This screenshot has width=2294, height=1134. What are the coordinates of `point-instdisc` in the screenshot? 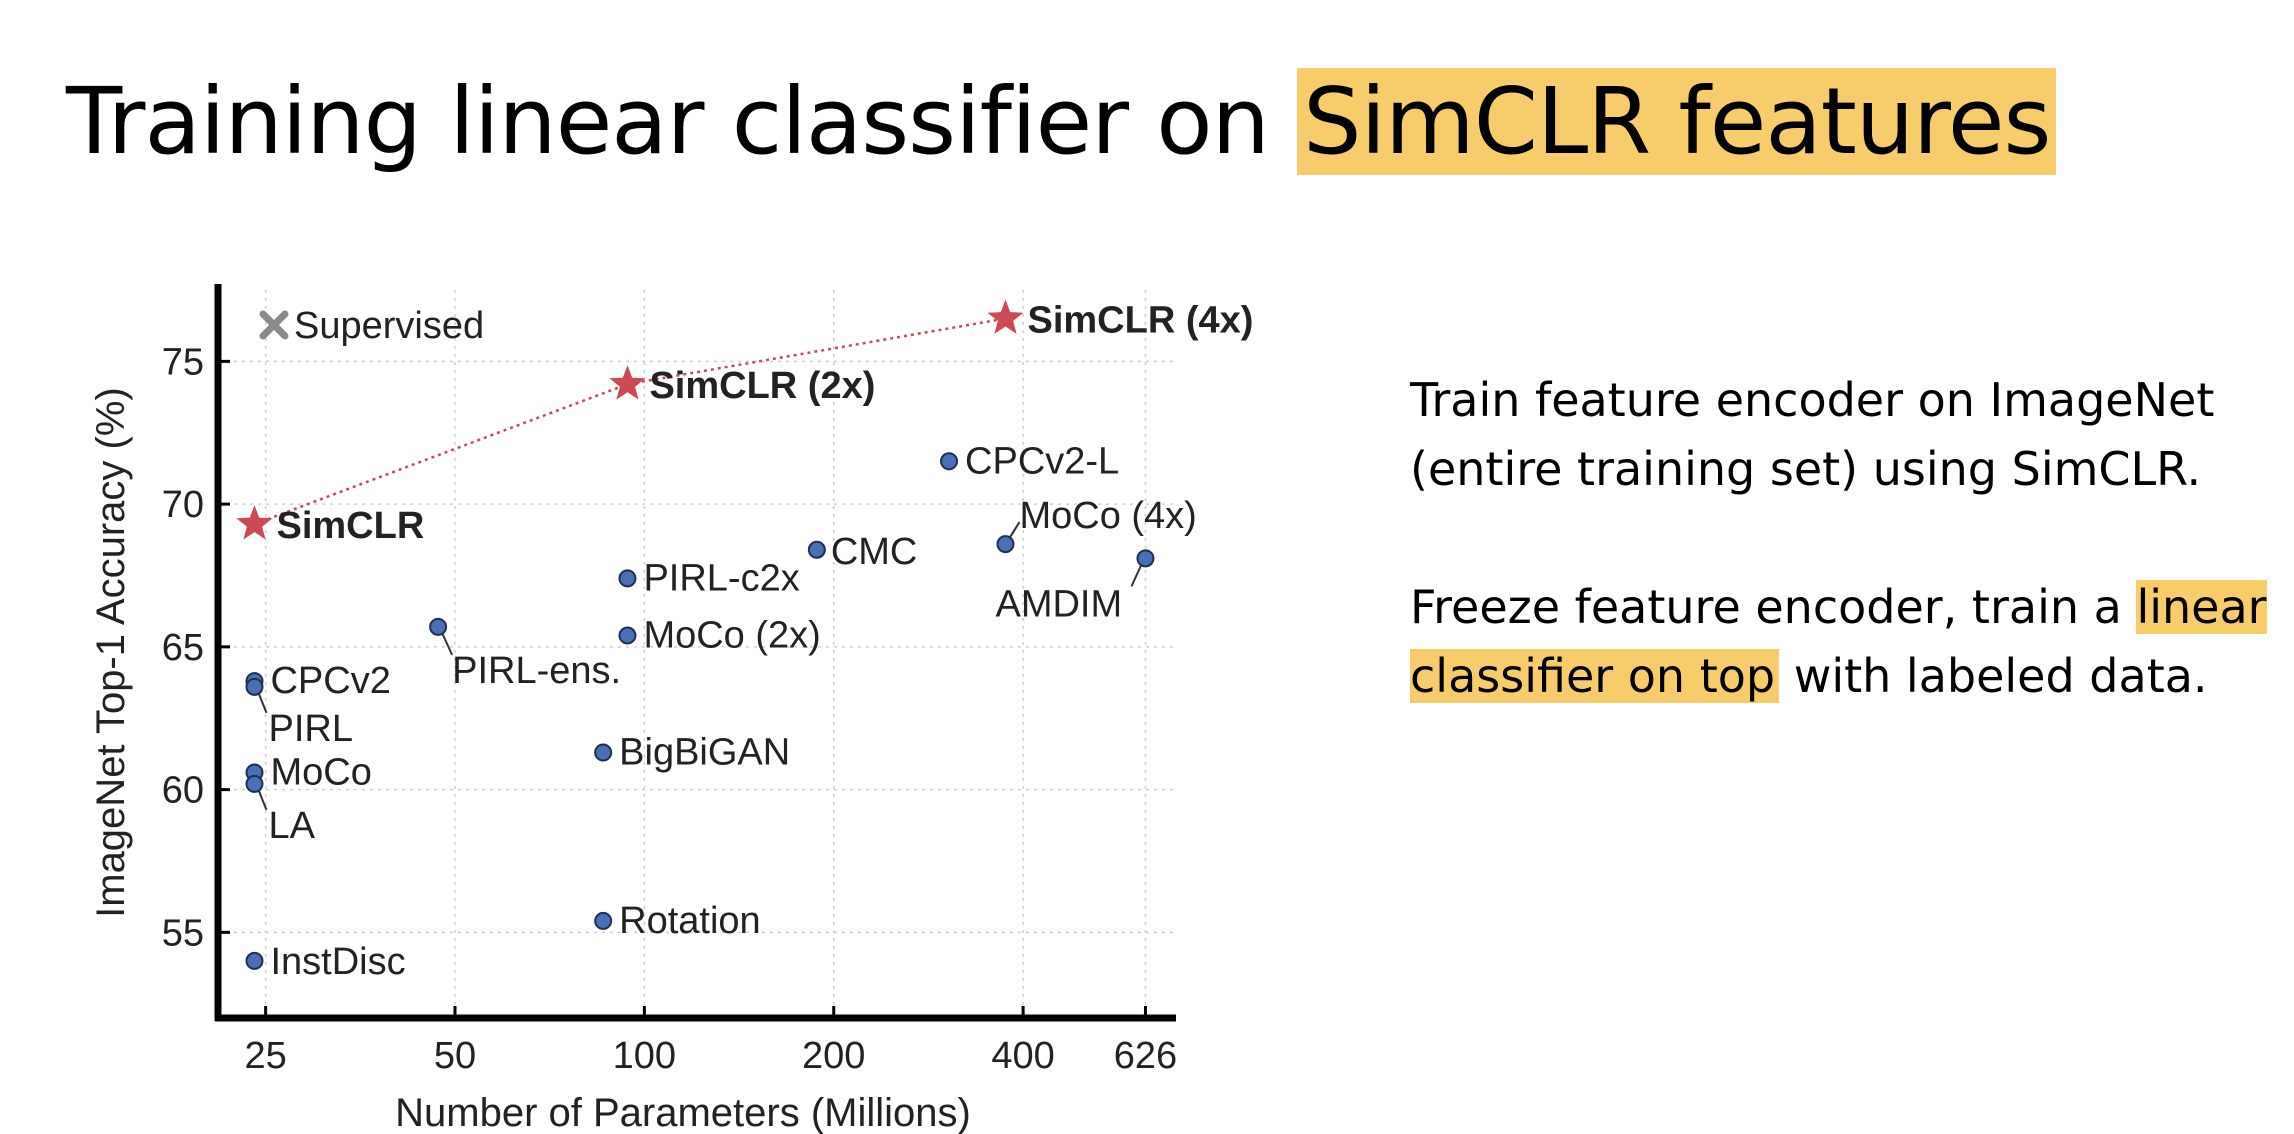 It's located at (254, 960).